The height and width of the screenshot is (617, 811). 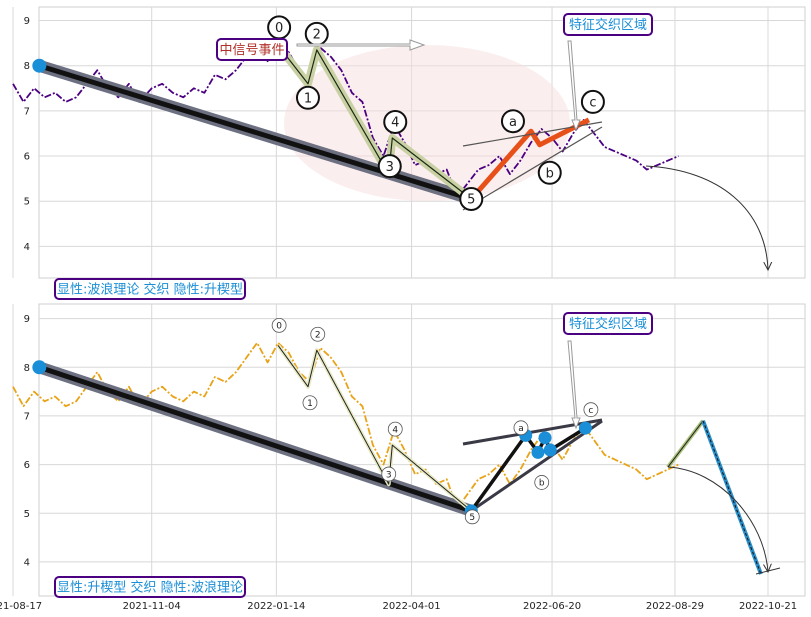 I want to click on wave-label-4-circle, so click(x=389, y=166).